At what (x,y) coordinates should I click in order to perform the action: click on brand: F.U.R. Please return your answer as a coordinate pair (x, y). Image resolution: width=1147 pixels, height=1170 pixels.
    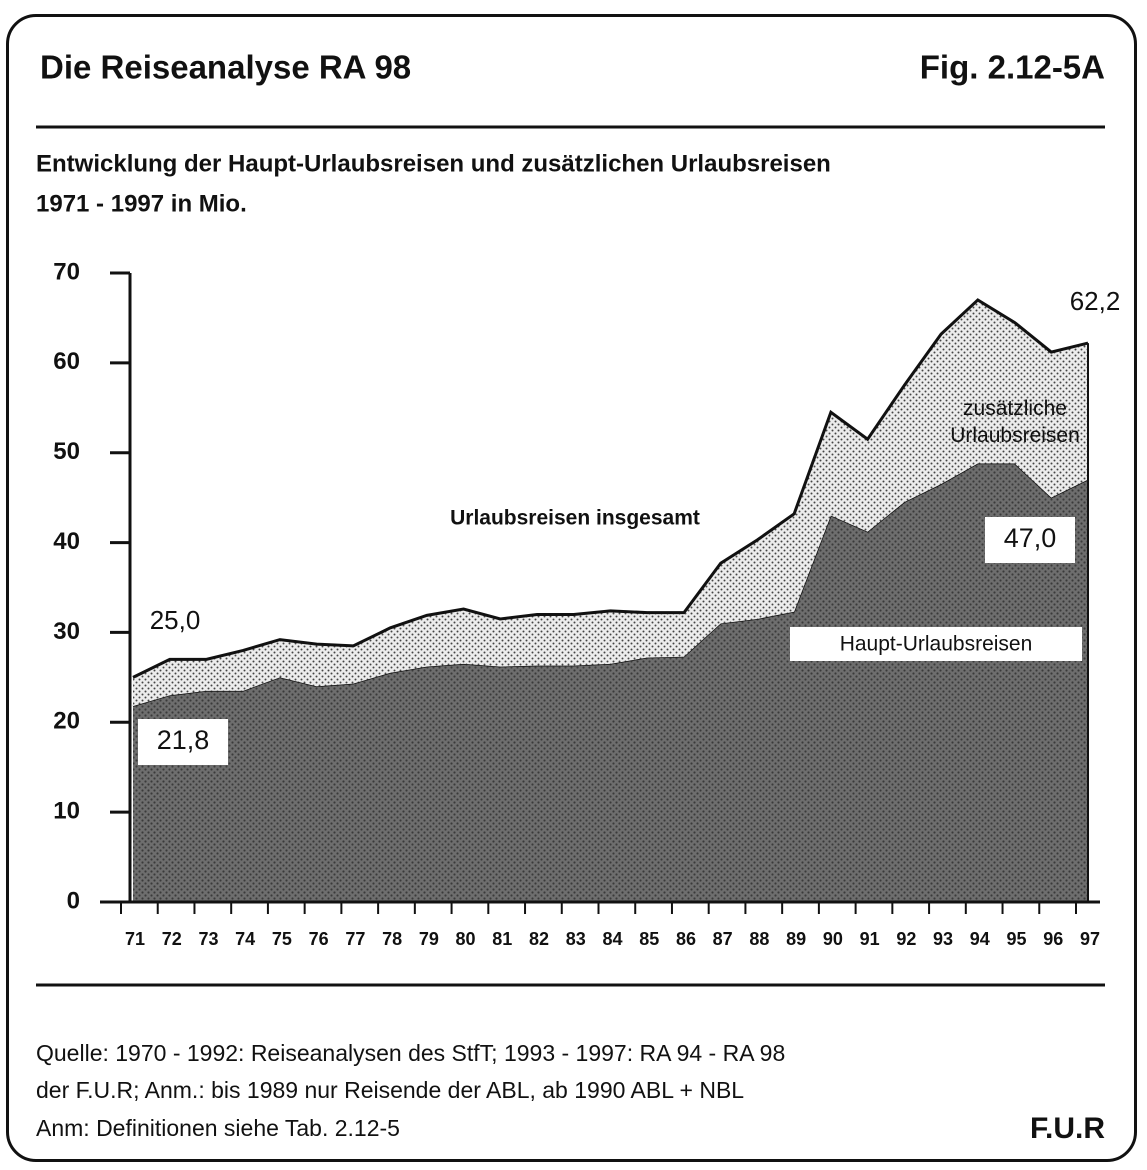
    Looking at the image, I should click on (1067, 1128).